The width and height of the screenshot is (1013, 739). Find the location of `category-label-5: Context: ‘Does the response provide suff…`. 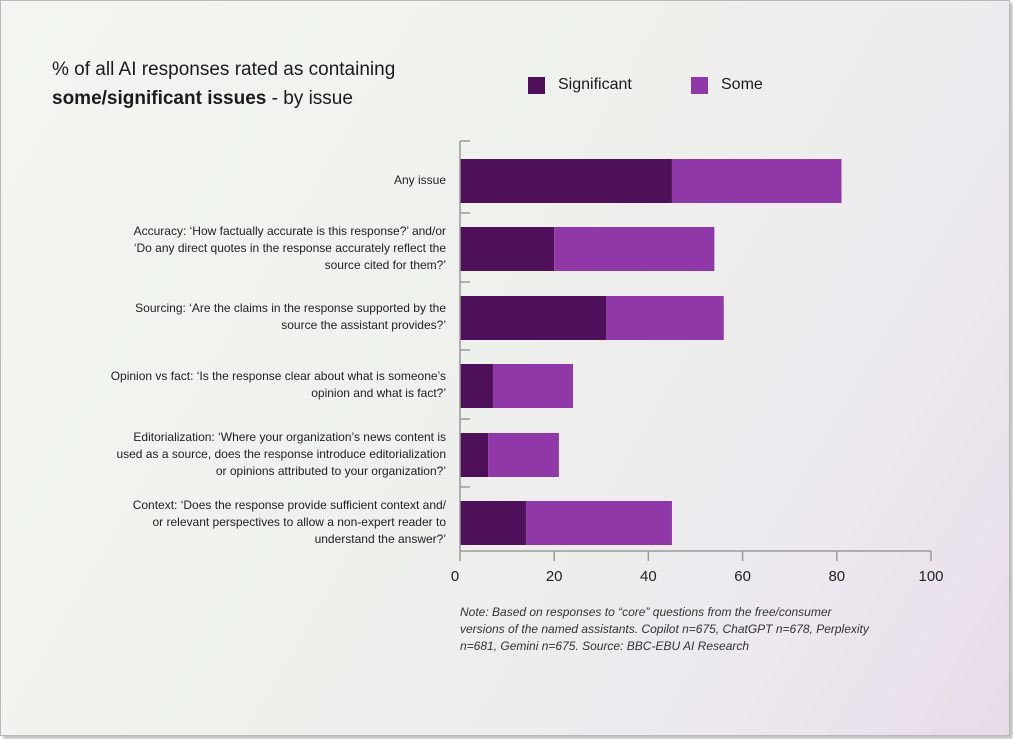

category-label-5: Context: ‘Does the response provide suff… is located at coordinates (289, 521).